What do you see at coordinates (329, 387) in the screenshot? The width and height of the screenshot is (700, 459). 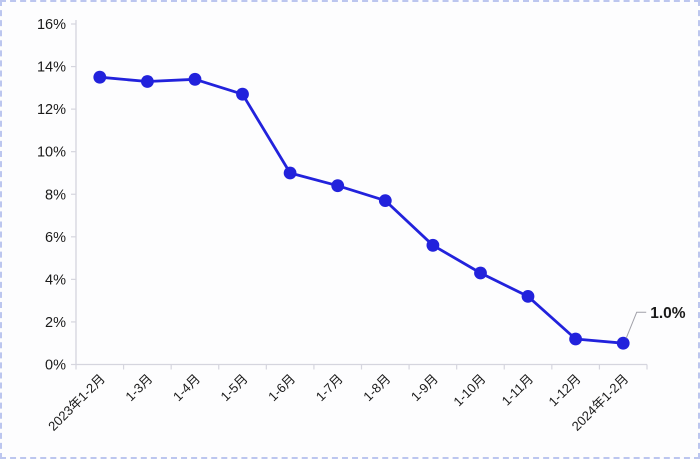 I see `x-axis-category-label: 1-7月` at bounding box center [329, 387].